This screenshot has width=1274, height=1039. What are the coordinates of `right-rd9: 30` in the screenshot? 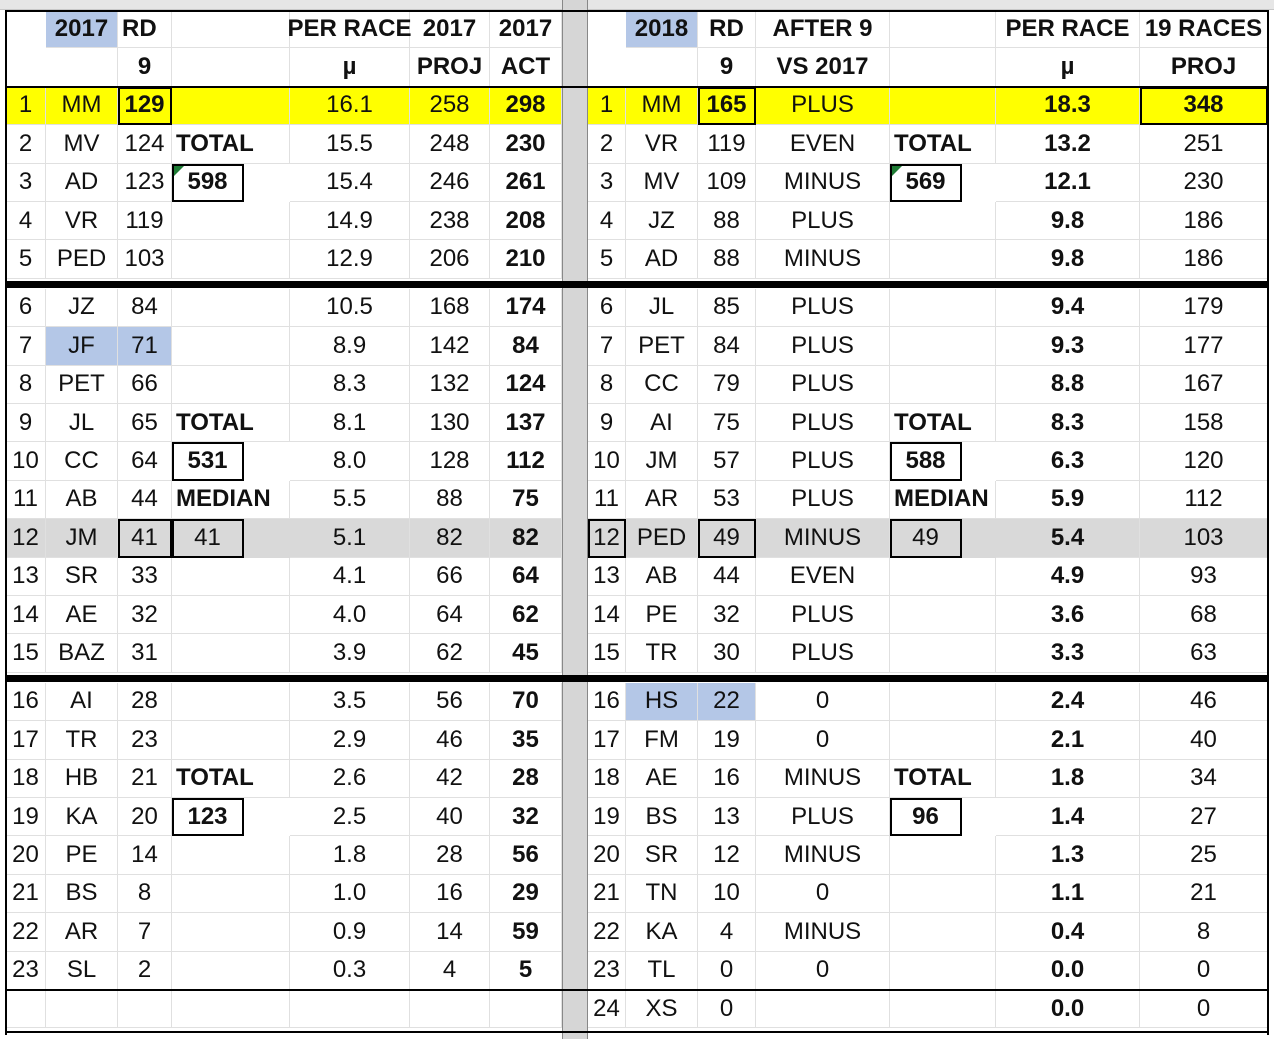 It's located at (727, 653).